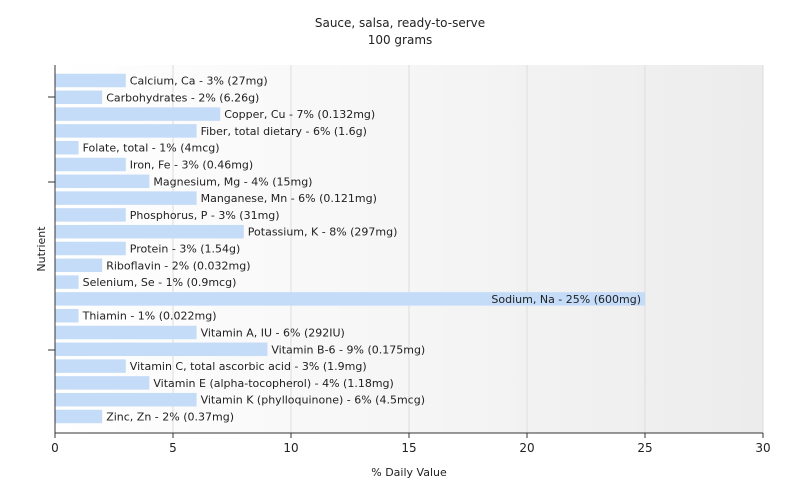 The image size is (800, 500). What do you see at coordinates (182, 97) in the screenshot?
I see `bar-label: Carbohydrates - 2% (6.26g)` at bounding box center [182, 97].